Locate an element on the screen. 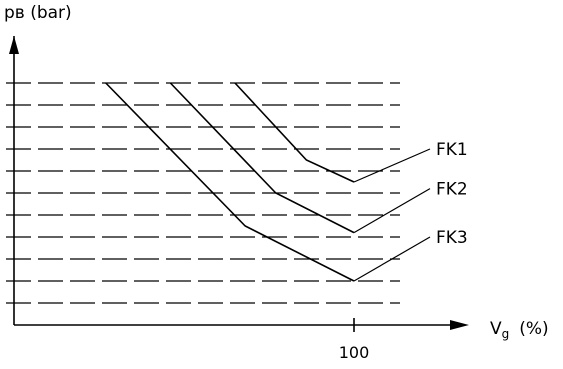 This screenshot has width=563, height=369. leader-line-fk3 is located at coordinates (392, 259).